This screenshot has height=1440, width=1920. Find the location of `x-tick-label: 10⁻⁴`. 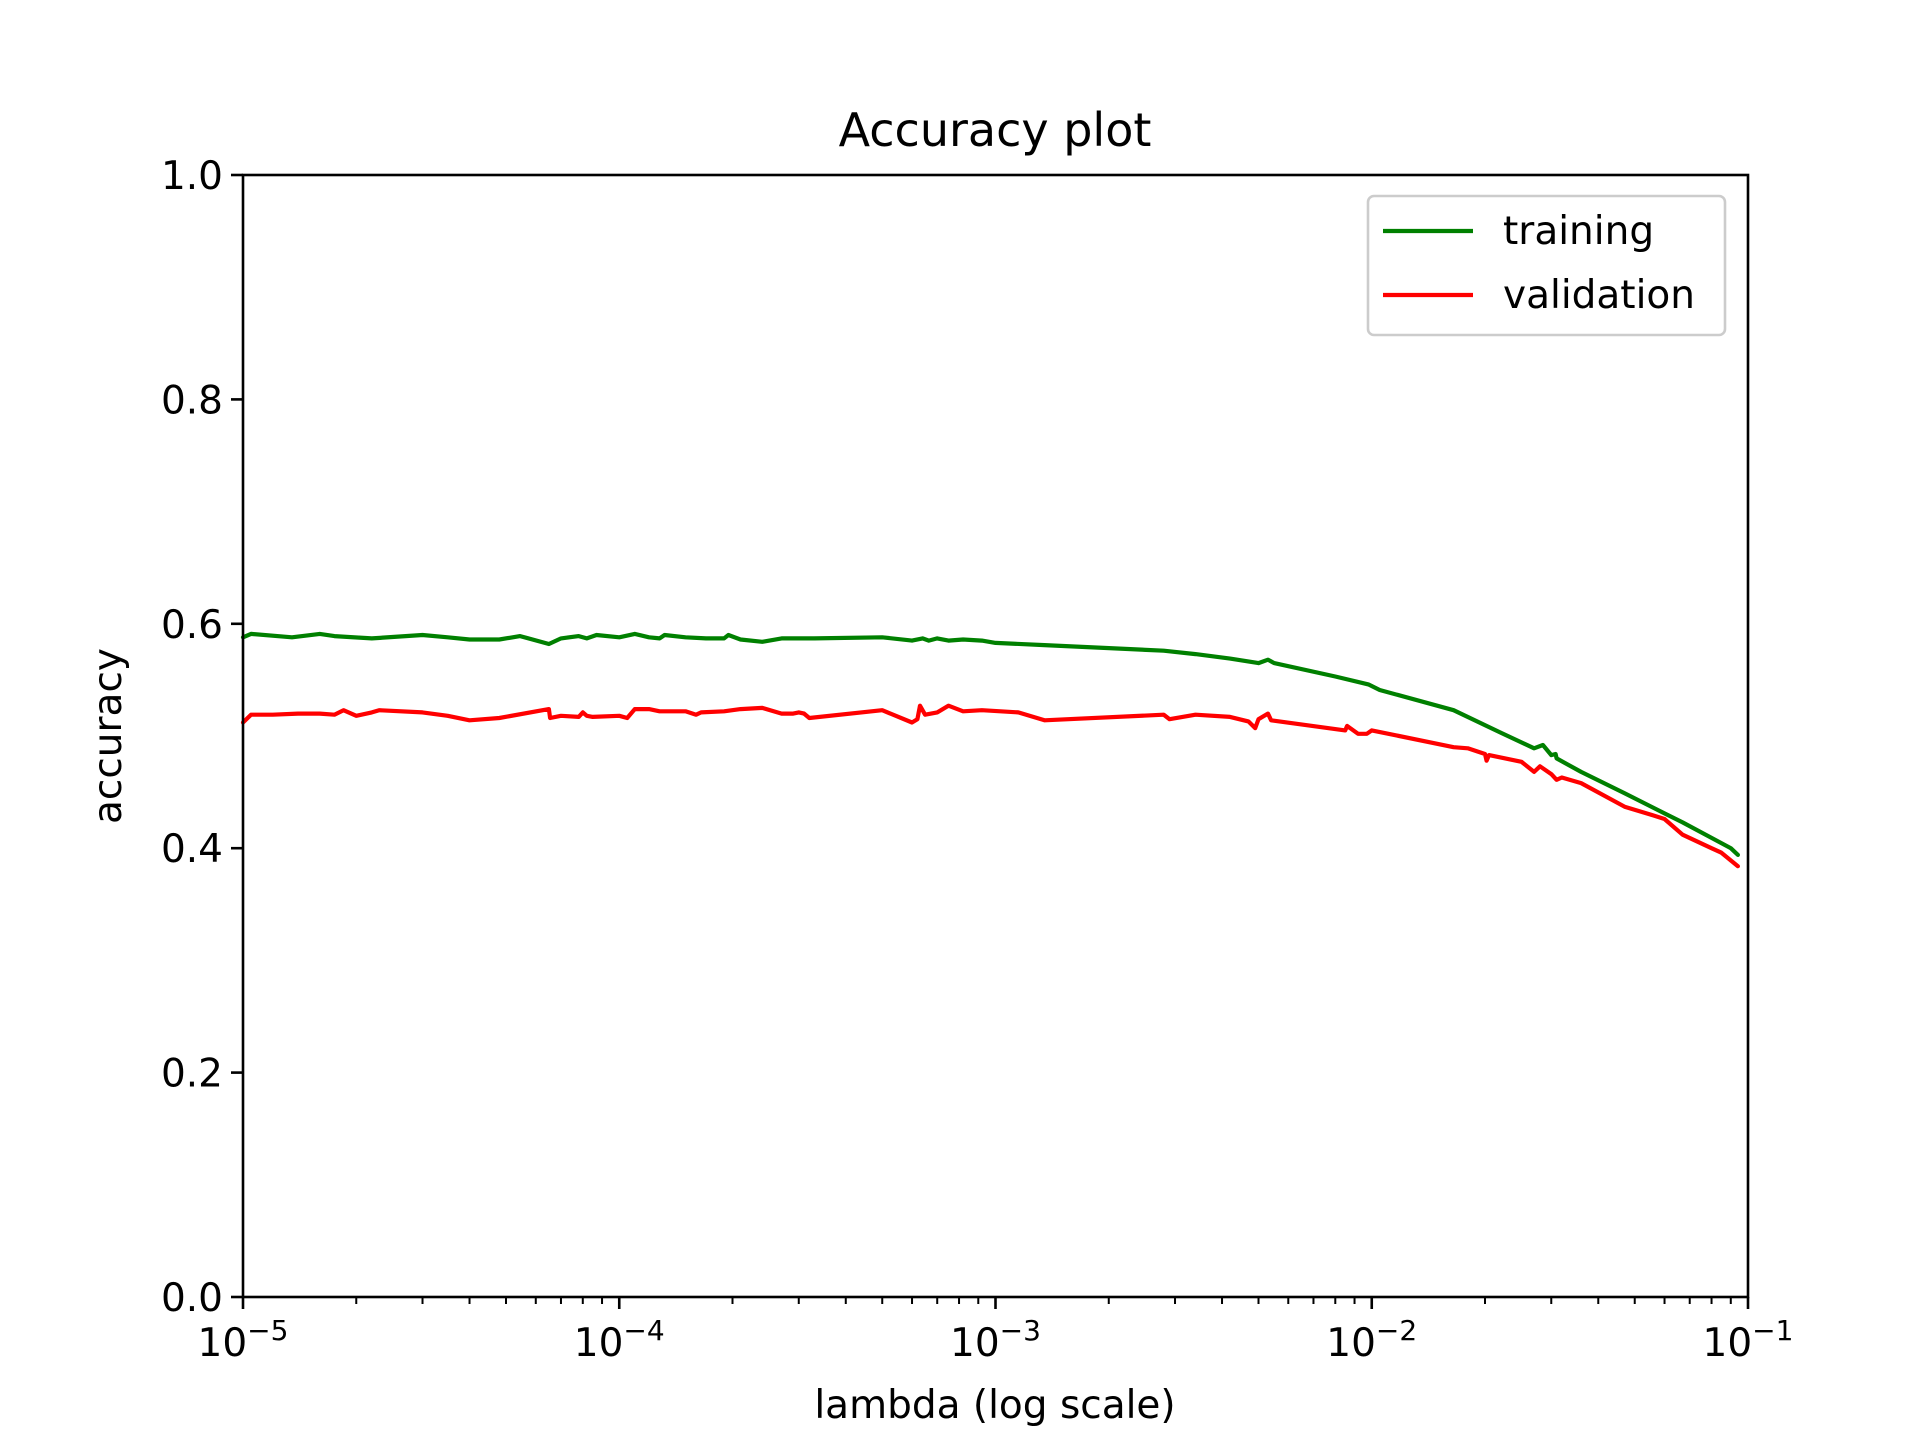

x-tick-label: 10⁻⁴ is located at coordinates (619, 1340).